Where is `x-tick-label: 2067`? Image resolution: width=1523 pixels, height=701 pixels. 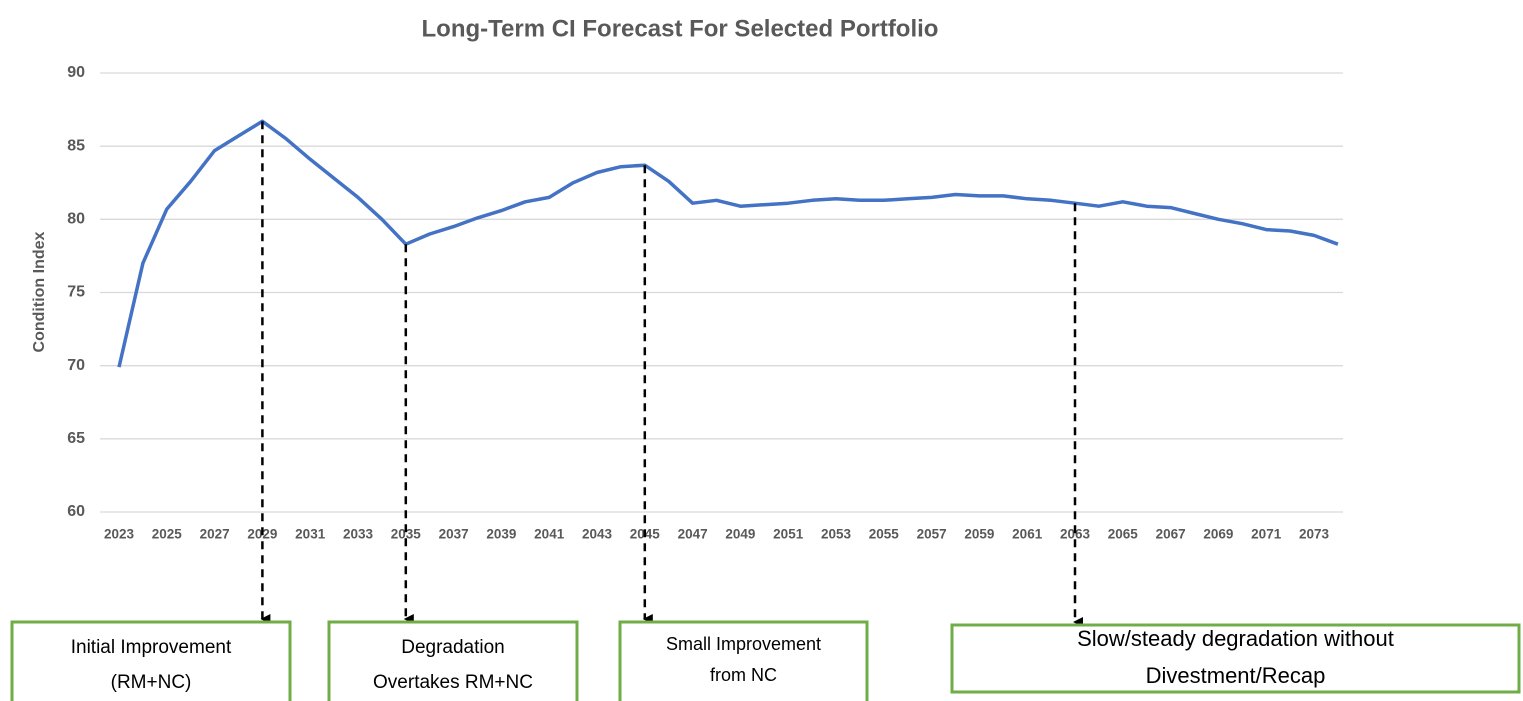
x-tick-label: 2067 is located at coordinates (1171, 534).